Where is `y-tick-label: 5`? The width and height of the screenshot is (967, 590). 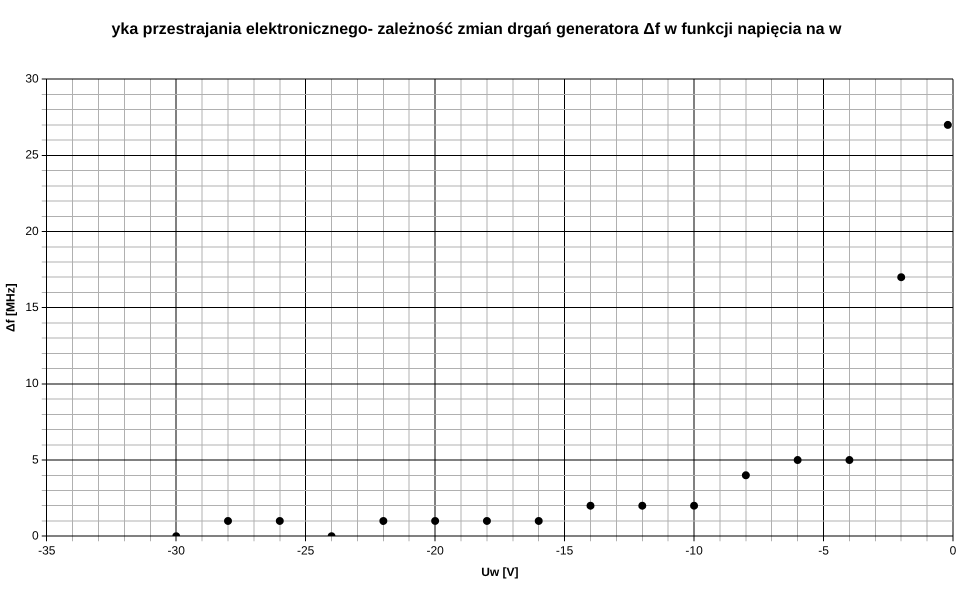 y-tick-label: 5 is located at coordinates (36, 459).